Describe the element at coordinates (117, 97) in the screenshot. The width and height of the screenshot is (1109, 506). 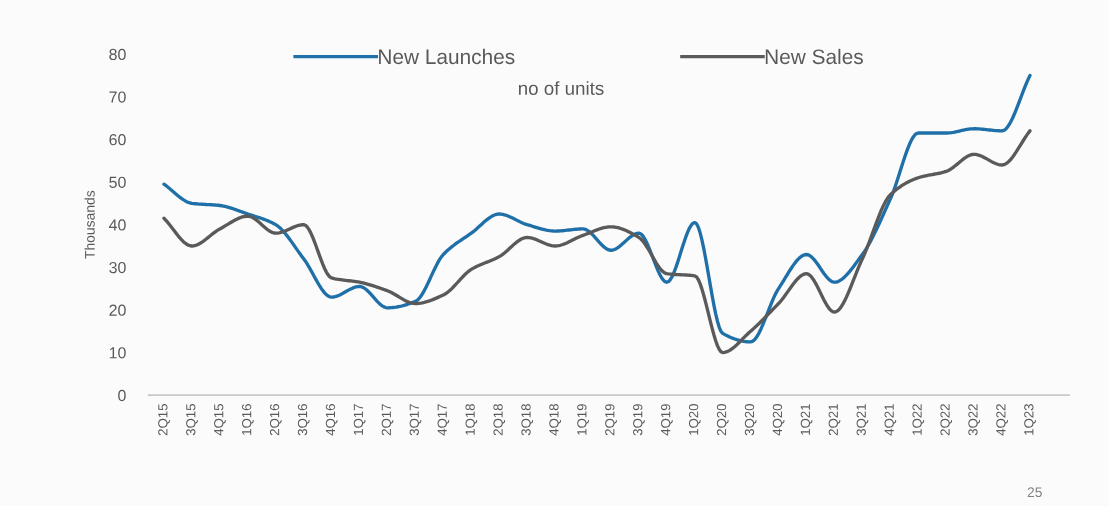
I see `y-tick-label: 70` at that location.